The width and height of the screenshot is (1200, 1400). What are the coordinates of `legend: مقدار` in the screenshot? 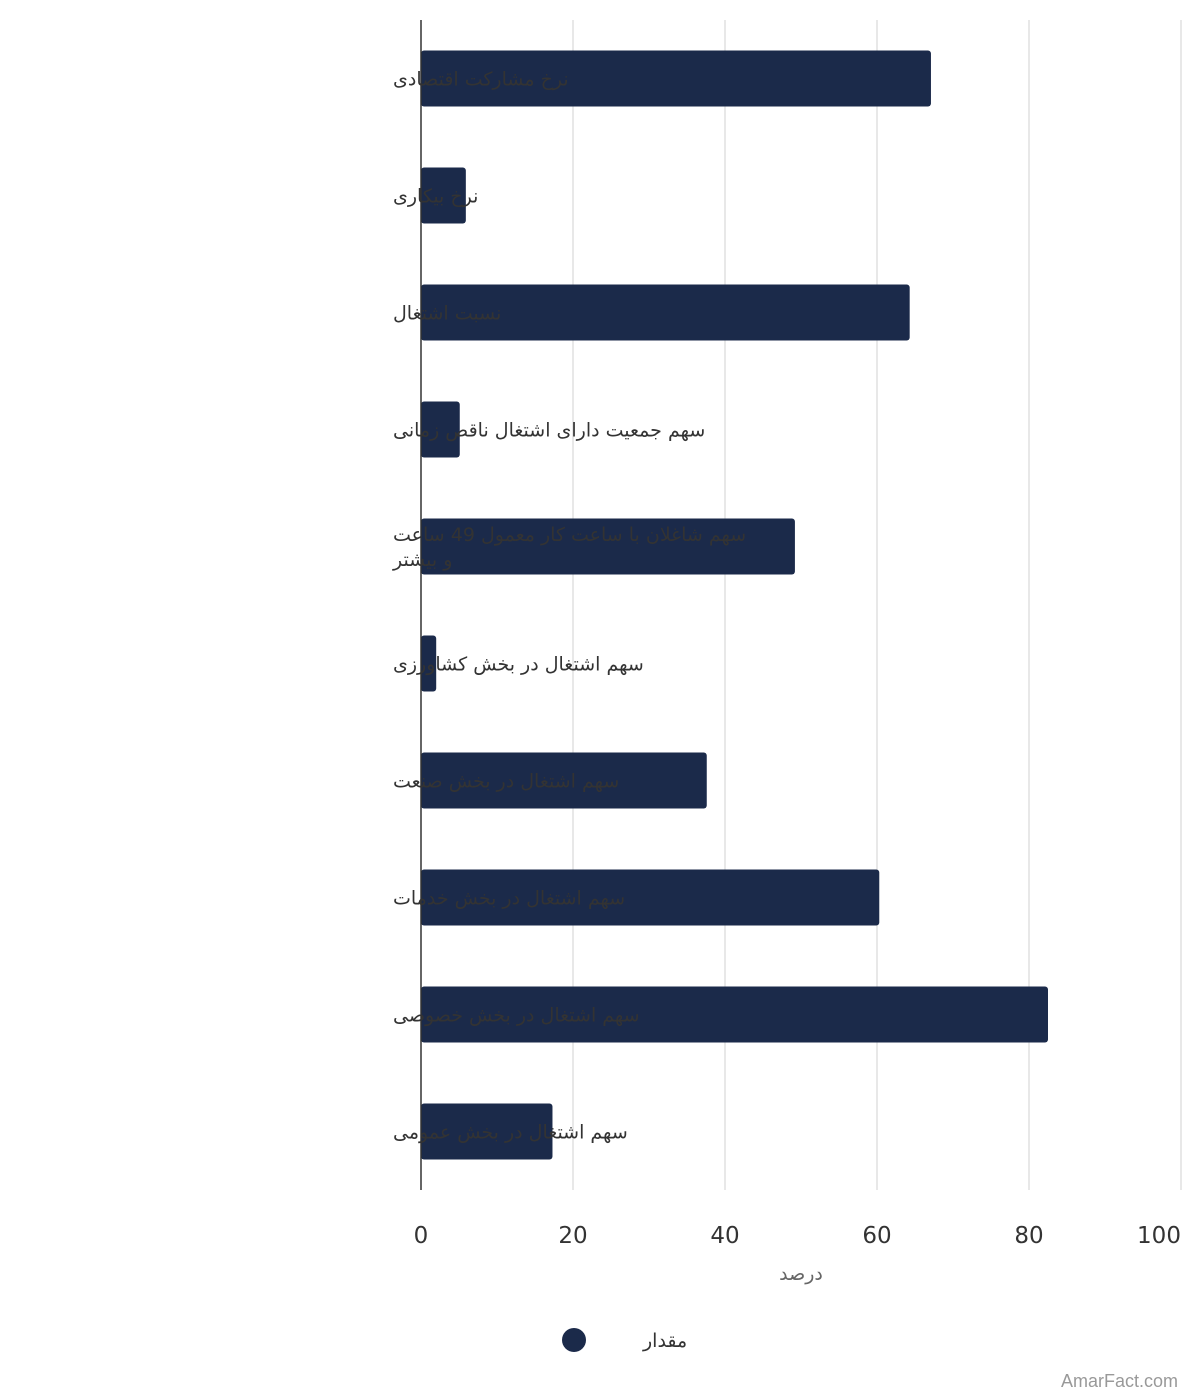 It's located at (624, 1340).